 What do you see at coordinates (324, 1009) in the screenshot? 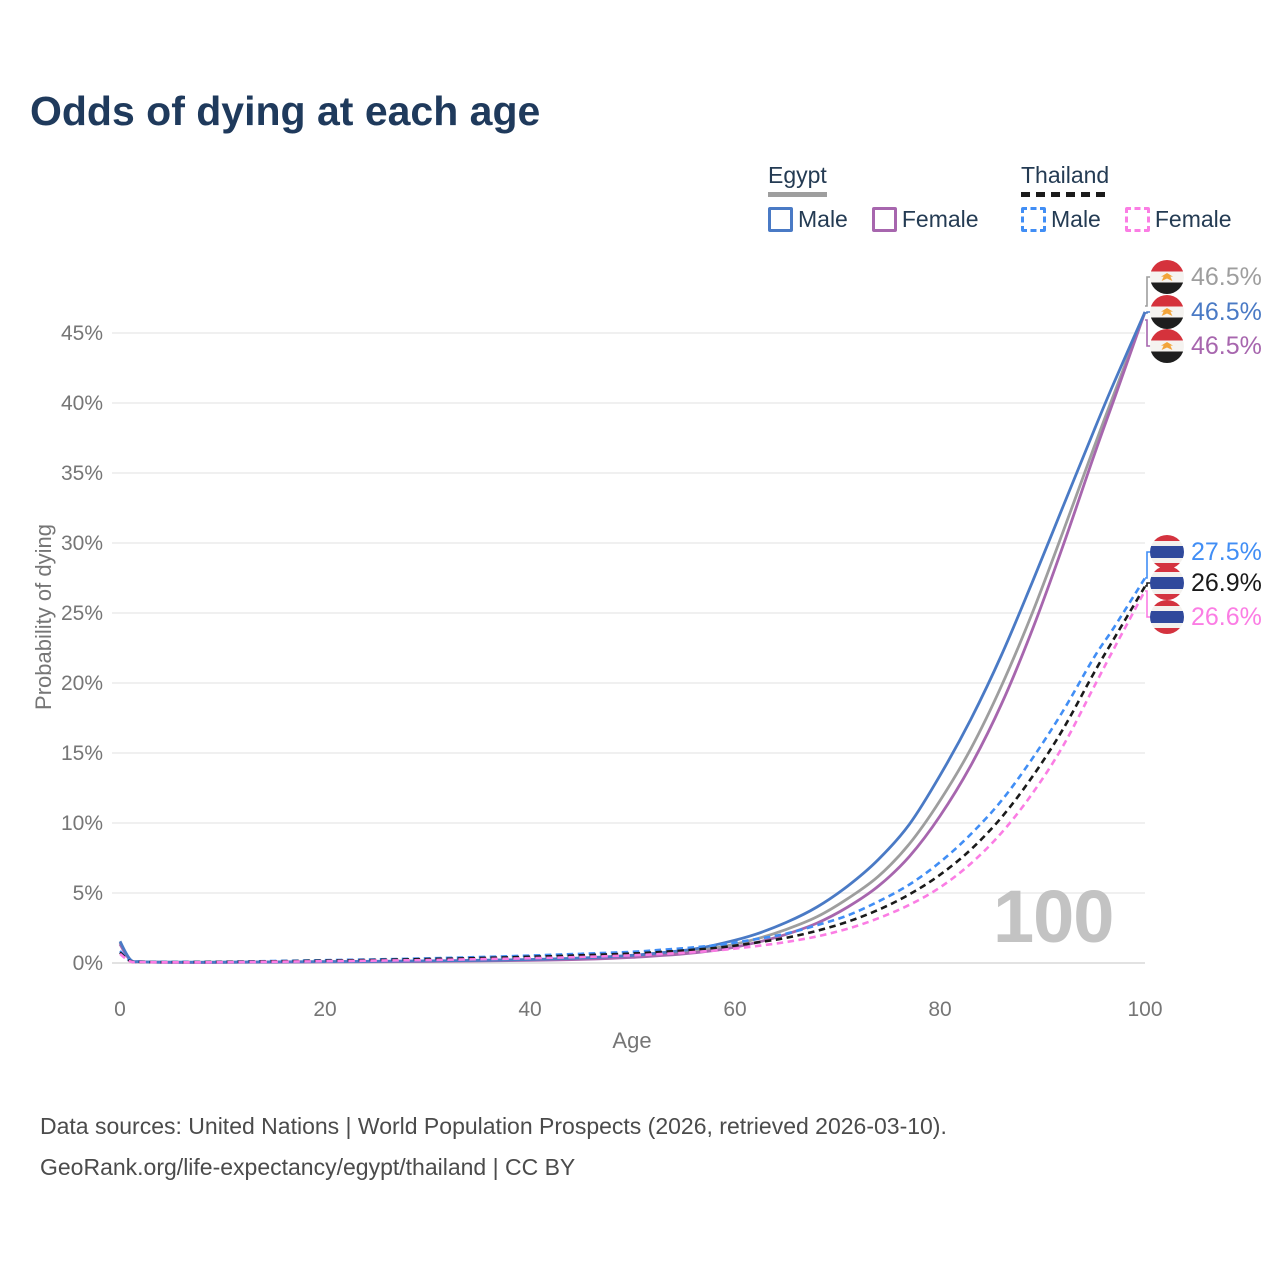
I see `x-tick-label: 20` at bounding box center [324, 1009].